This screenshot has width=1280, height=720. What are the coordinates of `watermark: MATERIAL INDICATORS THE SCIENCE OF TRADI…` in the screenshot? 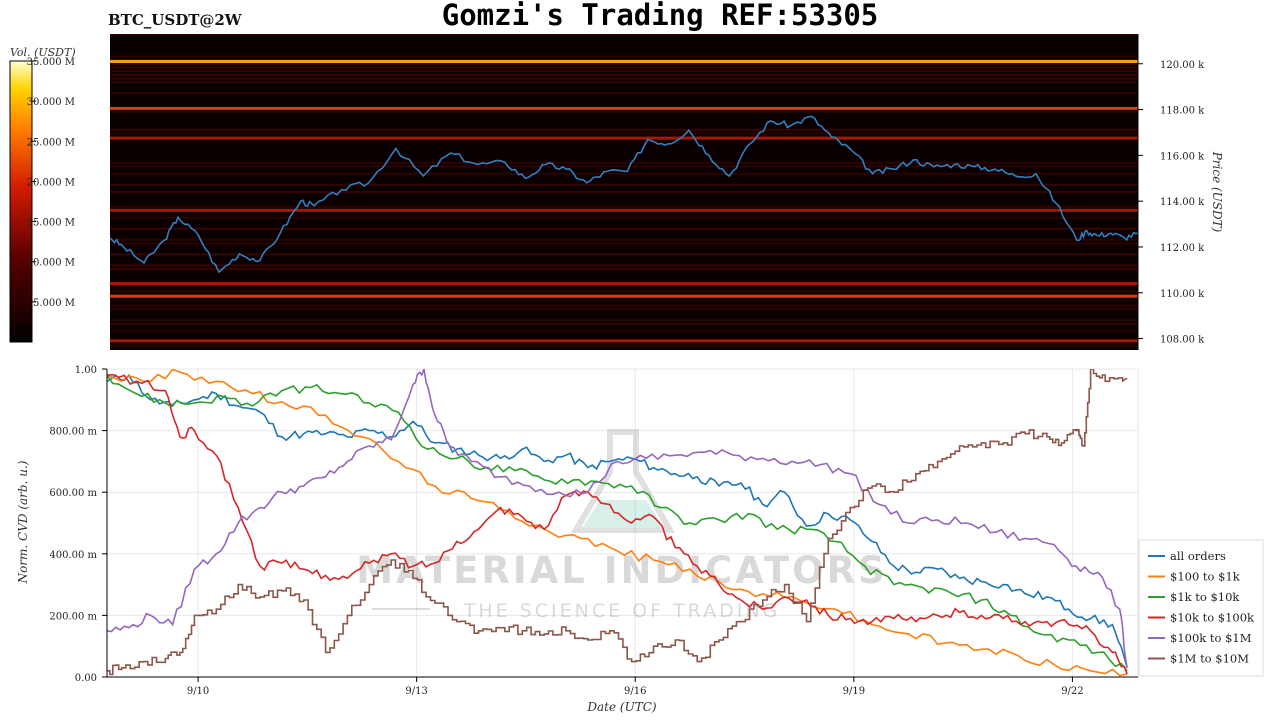 It's located at (621, 525).